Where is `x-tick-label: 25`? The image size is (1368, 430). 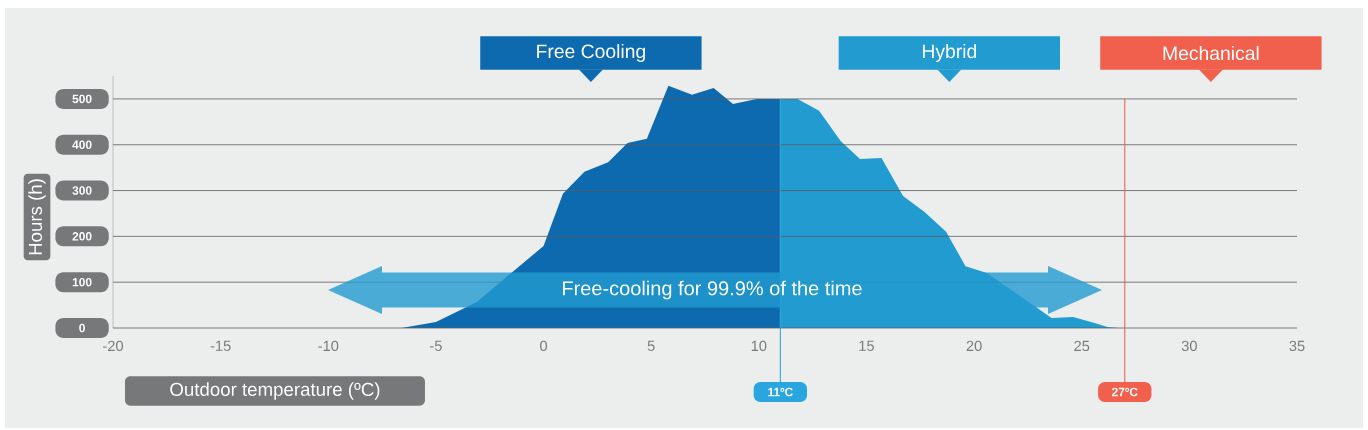 x-tick-label: 25 is located at coordinates (1082, 346).